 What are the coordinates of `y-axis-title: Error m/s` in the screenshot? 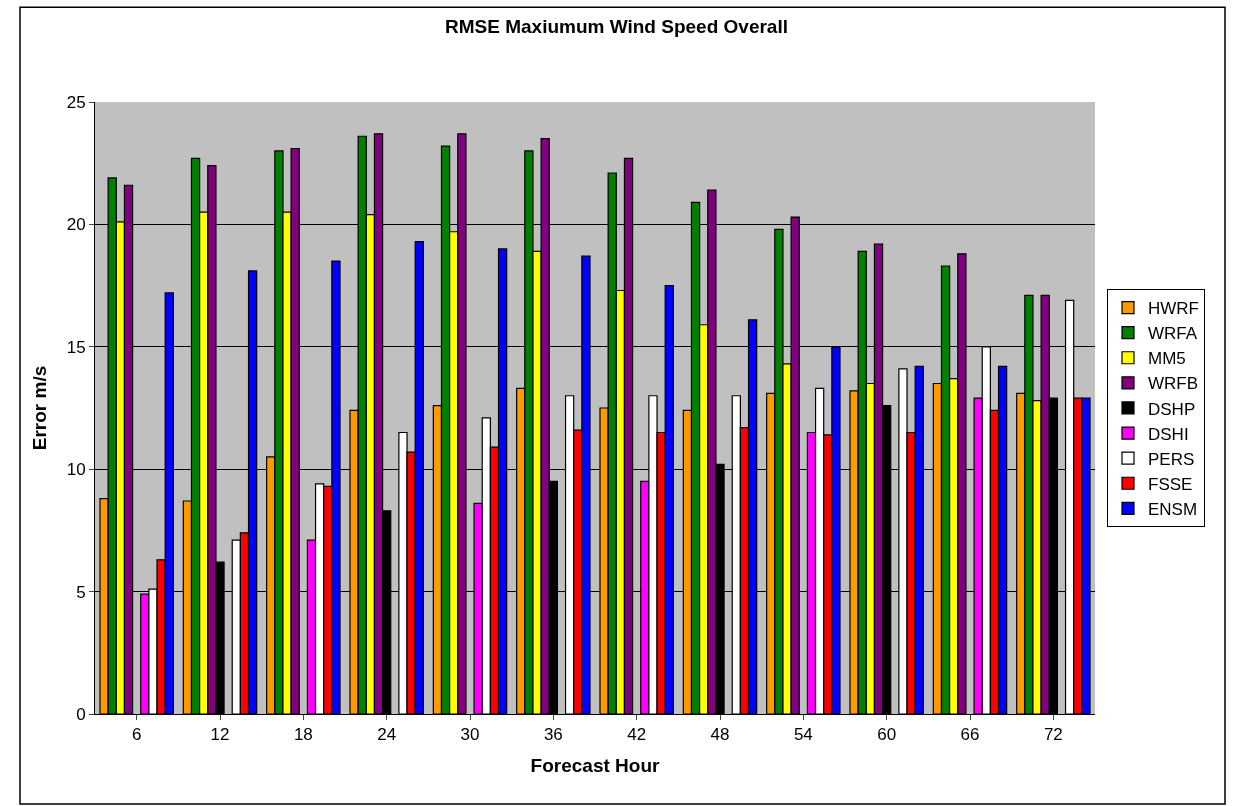 It's located at (39, 408).